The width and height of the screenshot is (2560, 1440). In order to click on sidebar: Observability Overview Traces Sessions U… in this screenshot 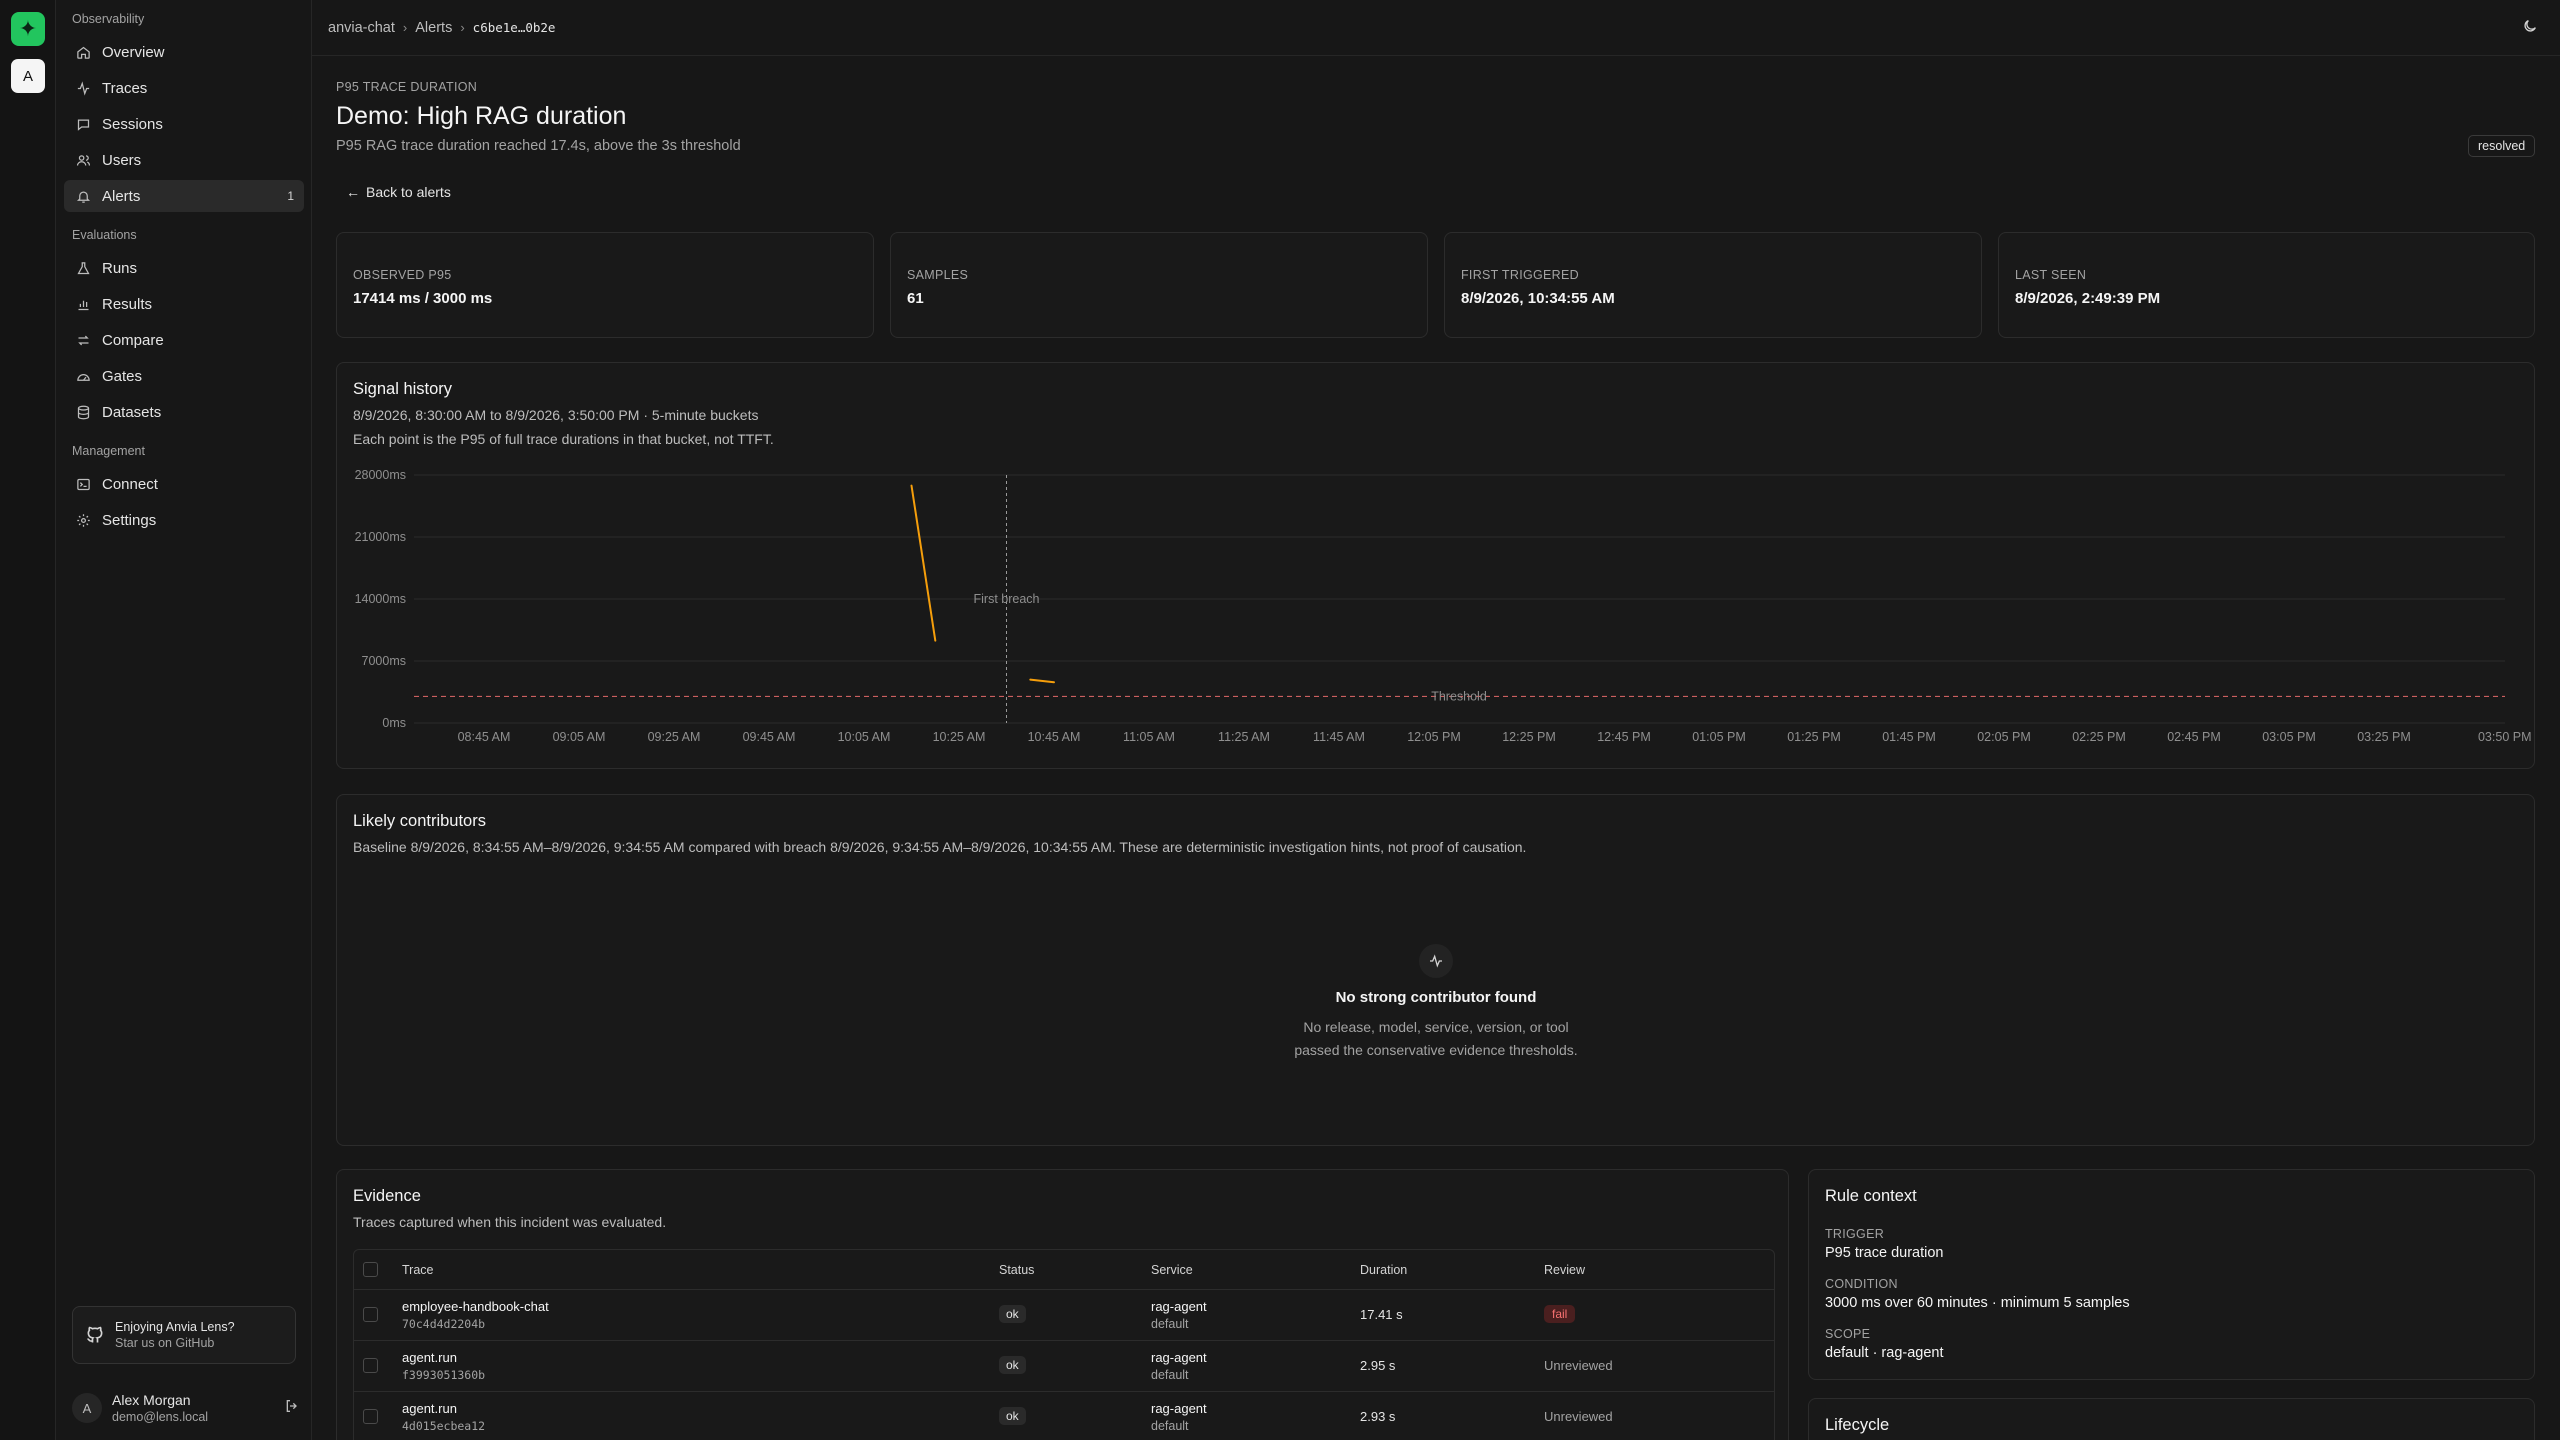, I will do `click(184, 720)`.